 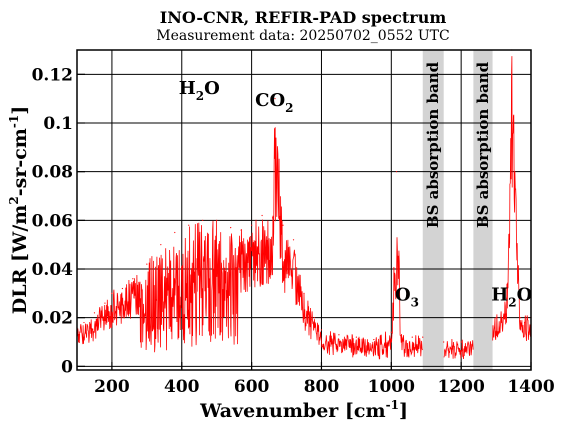 I want to click on x-tick-label: 1000, so click(x=391, y=387).